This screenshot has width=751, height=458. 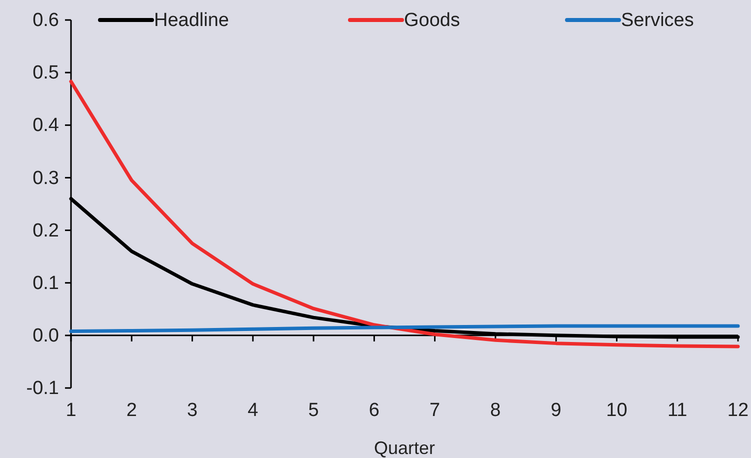 What do you see at coordinates (657, 20) in the screenshot?
I see `legend-label: Services` at bounding box center [657, 20].